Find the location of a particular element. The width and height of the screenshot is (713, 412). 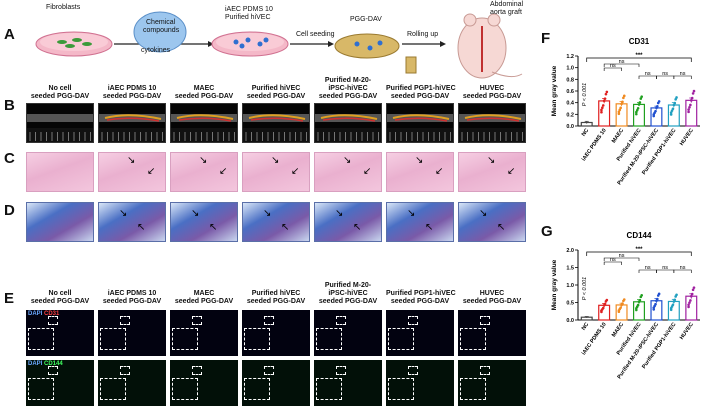

iaec-label-2: Purified hiVEC is located at coordinates (248, 17).